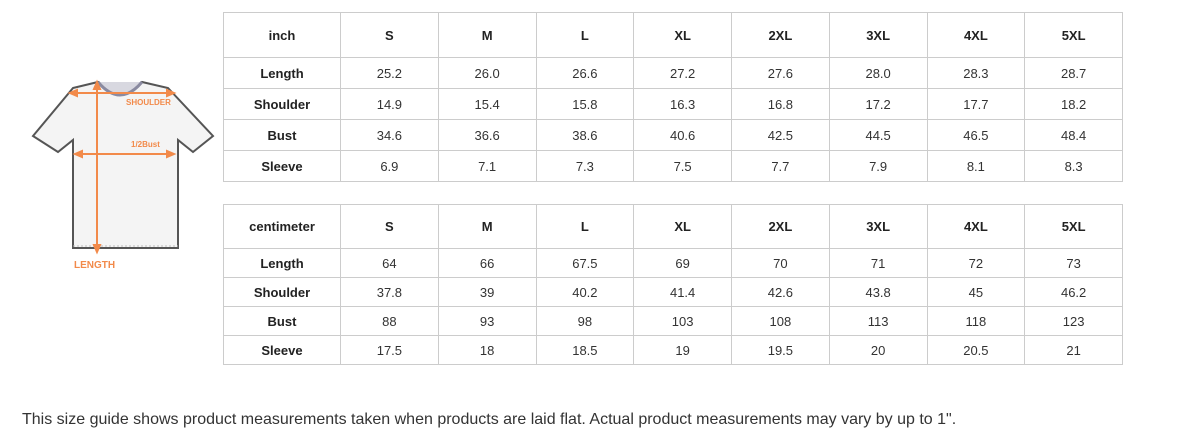 The image size is (1178, 445). I want to click on measurement-value: 7.1, so click(487, 166).